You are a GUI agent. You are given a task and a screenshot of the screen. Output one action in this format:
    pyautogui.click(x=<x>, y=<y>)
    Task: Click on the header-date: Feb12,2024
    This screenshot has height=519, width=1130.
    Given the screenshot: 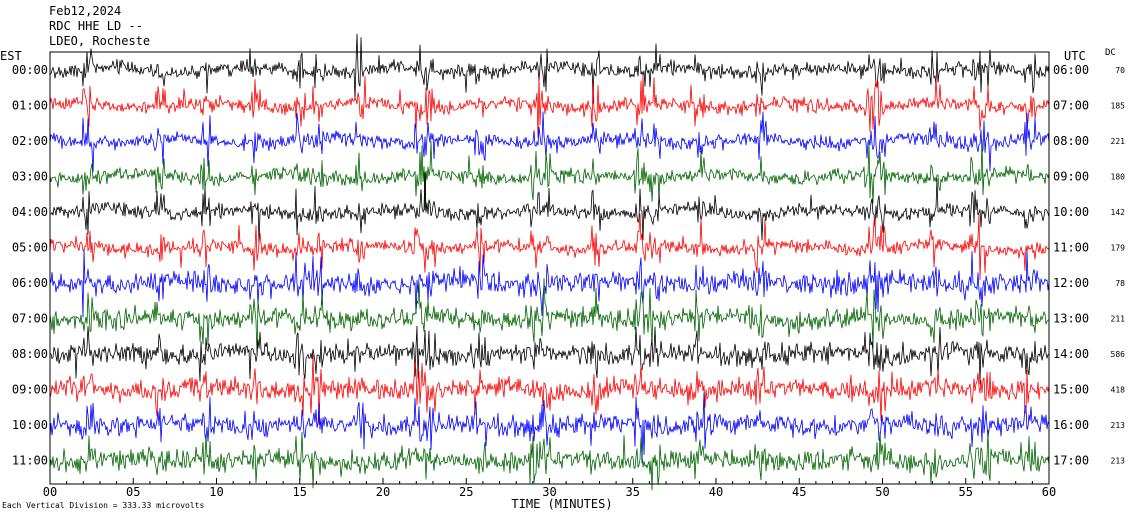 What is the action you would take?
    pyautogui.click(x=85, y=11)
    